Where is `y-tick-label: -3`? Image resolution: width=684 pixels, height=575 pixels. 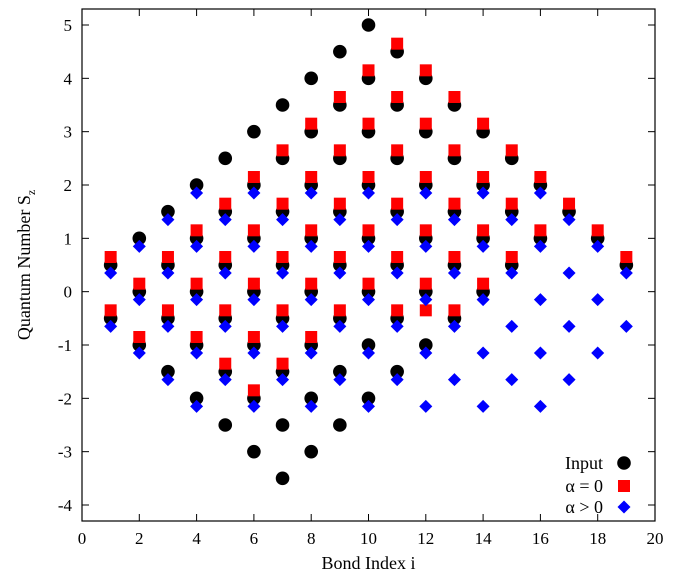 y-tick-label: -3 is located at coordinates (65, 452).